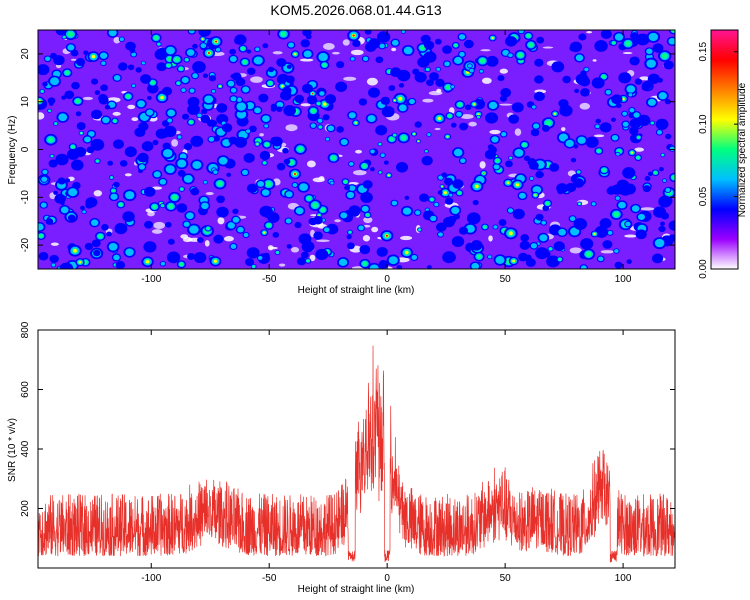  What do you see at coordinates (703, 52) in the screenshot?
I see `colorbar-tick-label: 0.15` at bounding box center [703, 52].